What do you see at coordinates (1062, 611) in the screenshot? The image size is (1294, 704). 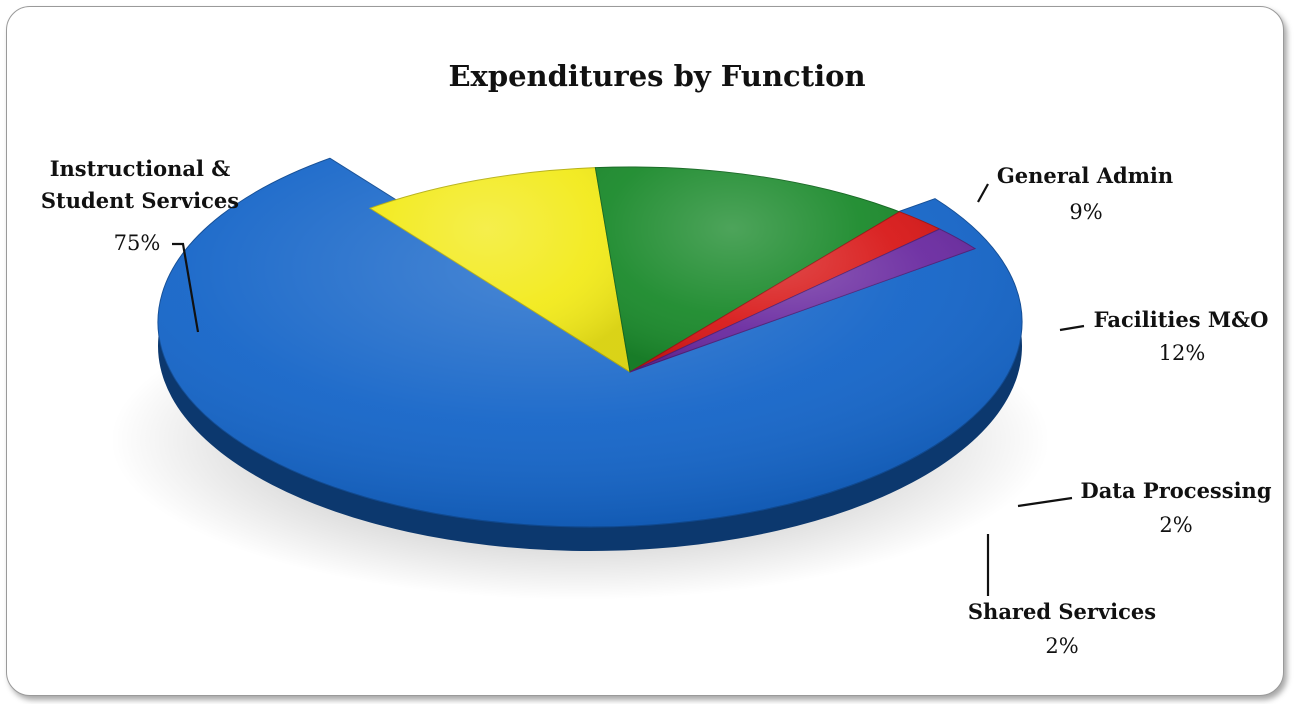 I see `slice-label-shared-services: Shared Services` at bounding box center [1062, 611].